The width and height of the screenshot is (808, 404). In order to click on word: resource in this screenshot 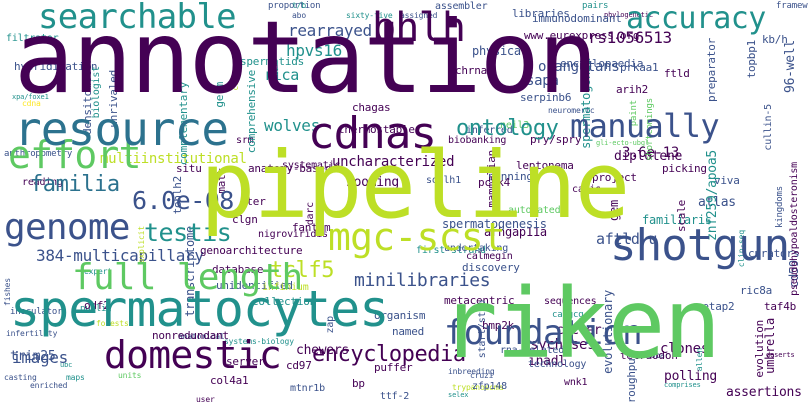, I will do `click(121, 129)`.